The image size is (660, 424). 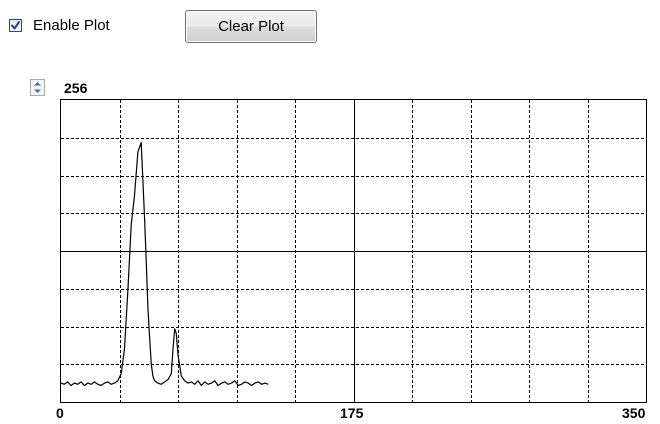 What do you see at coordinates (351, 413) in the screenshot?
I see `x-tick-label-175: 175` at bounding box center [351, 413].